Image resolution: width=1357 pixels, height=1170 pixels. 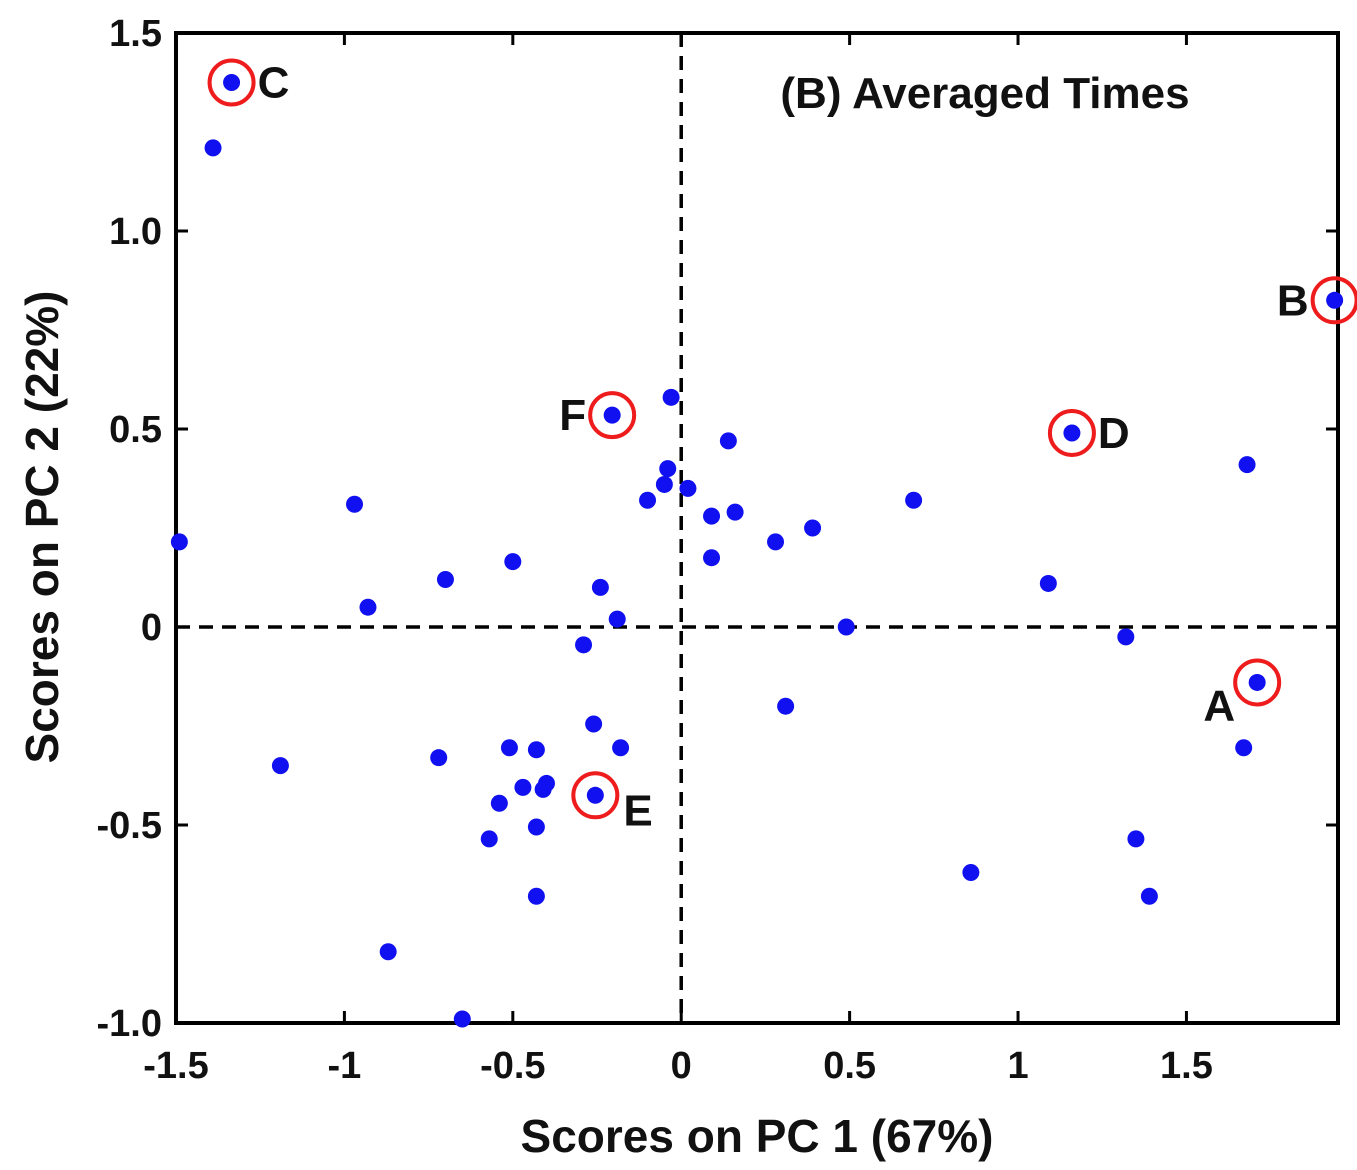 I want to click on highlight-ring-e, so click(x=595, y=795).